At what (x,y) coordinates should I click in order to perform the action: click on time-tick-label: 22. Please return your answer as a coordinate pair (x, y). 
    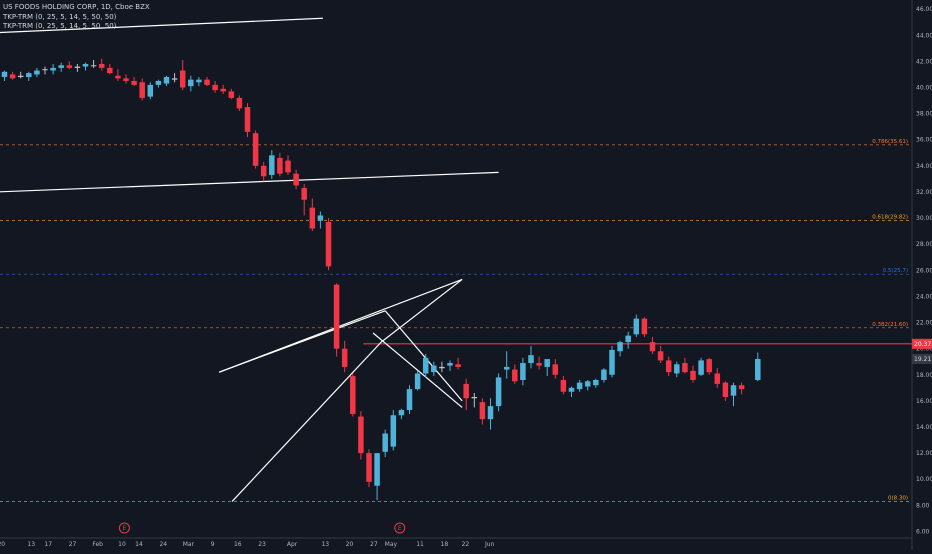
    Looking at the image, I should click on (466, 544).